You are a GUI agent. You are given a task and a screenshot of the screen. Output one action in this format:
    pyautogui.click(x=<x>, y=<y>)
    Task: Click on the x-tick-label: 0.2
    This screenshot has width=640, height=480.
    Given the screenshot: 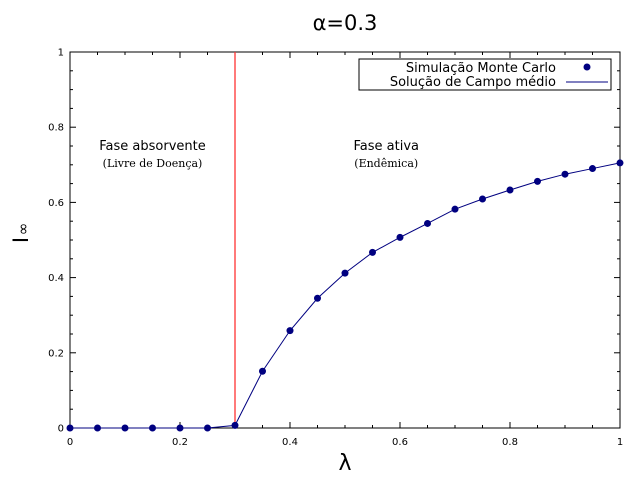 What is the action you would take?
    pyautogui.click(x=180, y=442)
    